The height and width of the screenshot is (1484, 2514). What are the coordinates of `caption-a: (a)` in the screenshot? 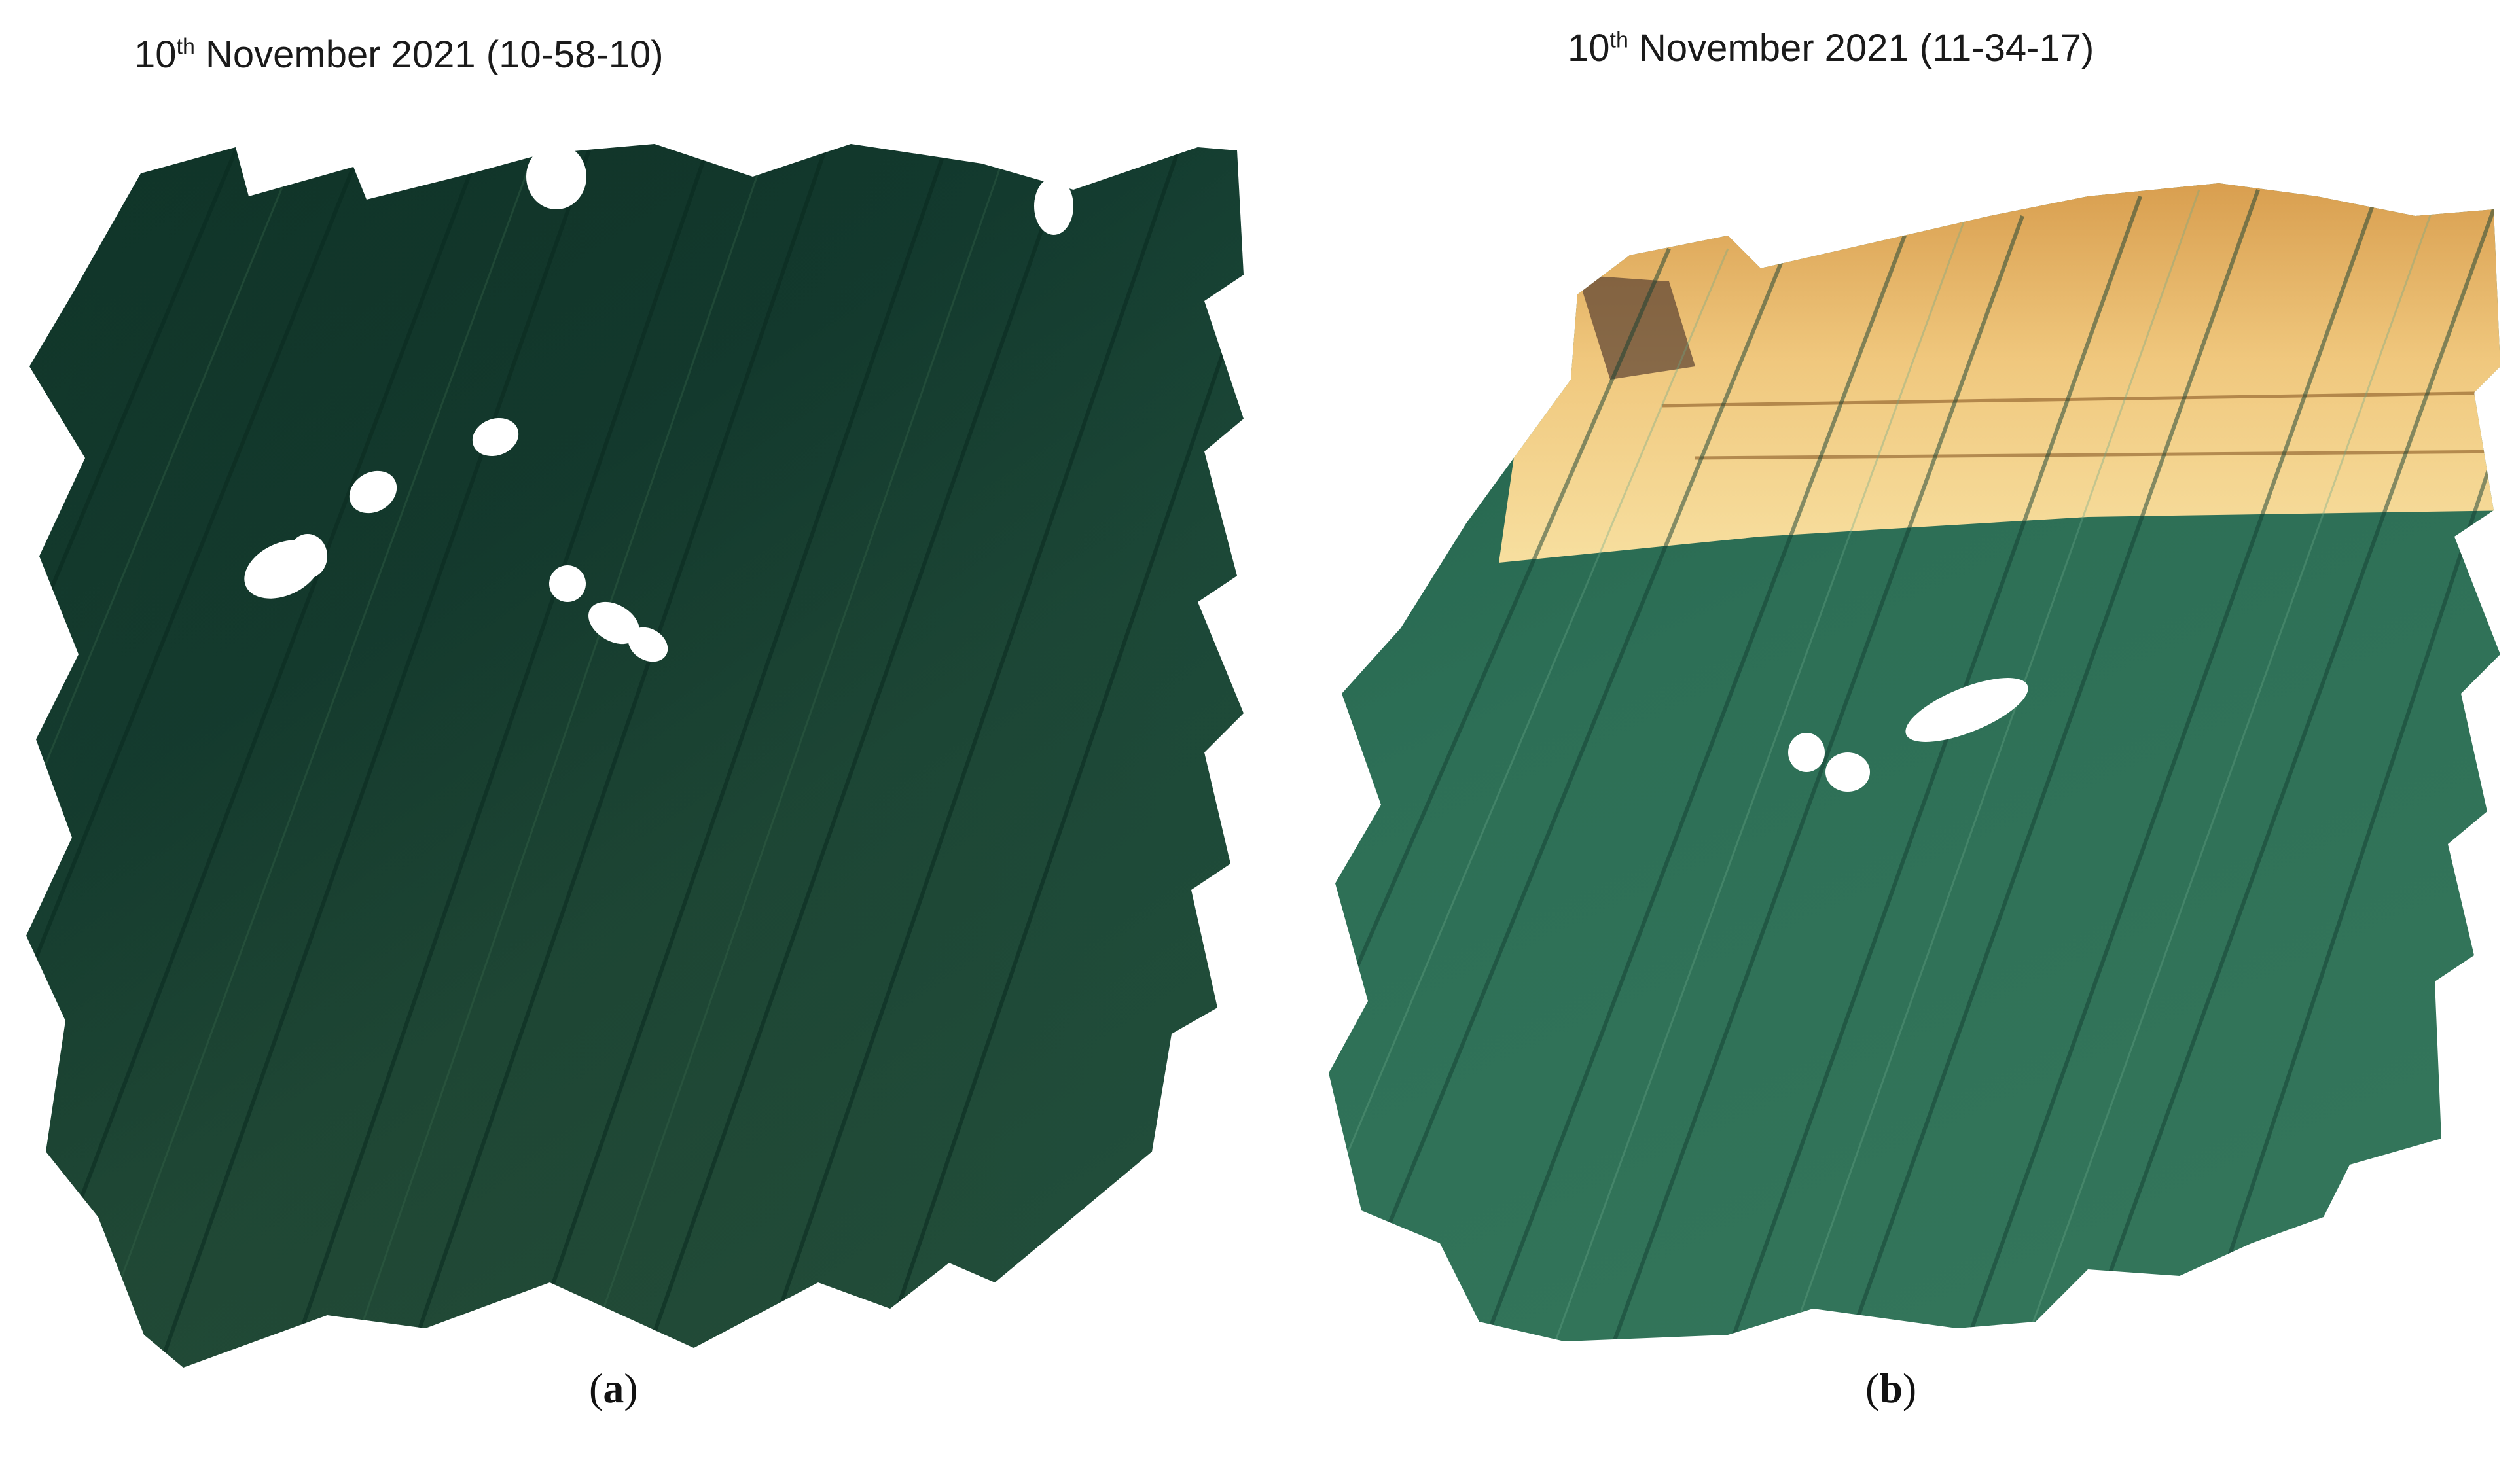 It's located at (613, 1388).